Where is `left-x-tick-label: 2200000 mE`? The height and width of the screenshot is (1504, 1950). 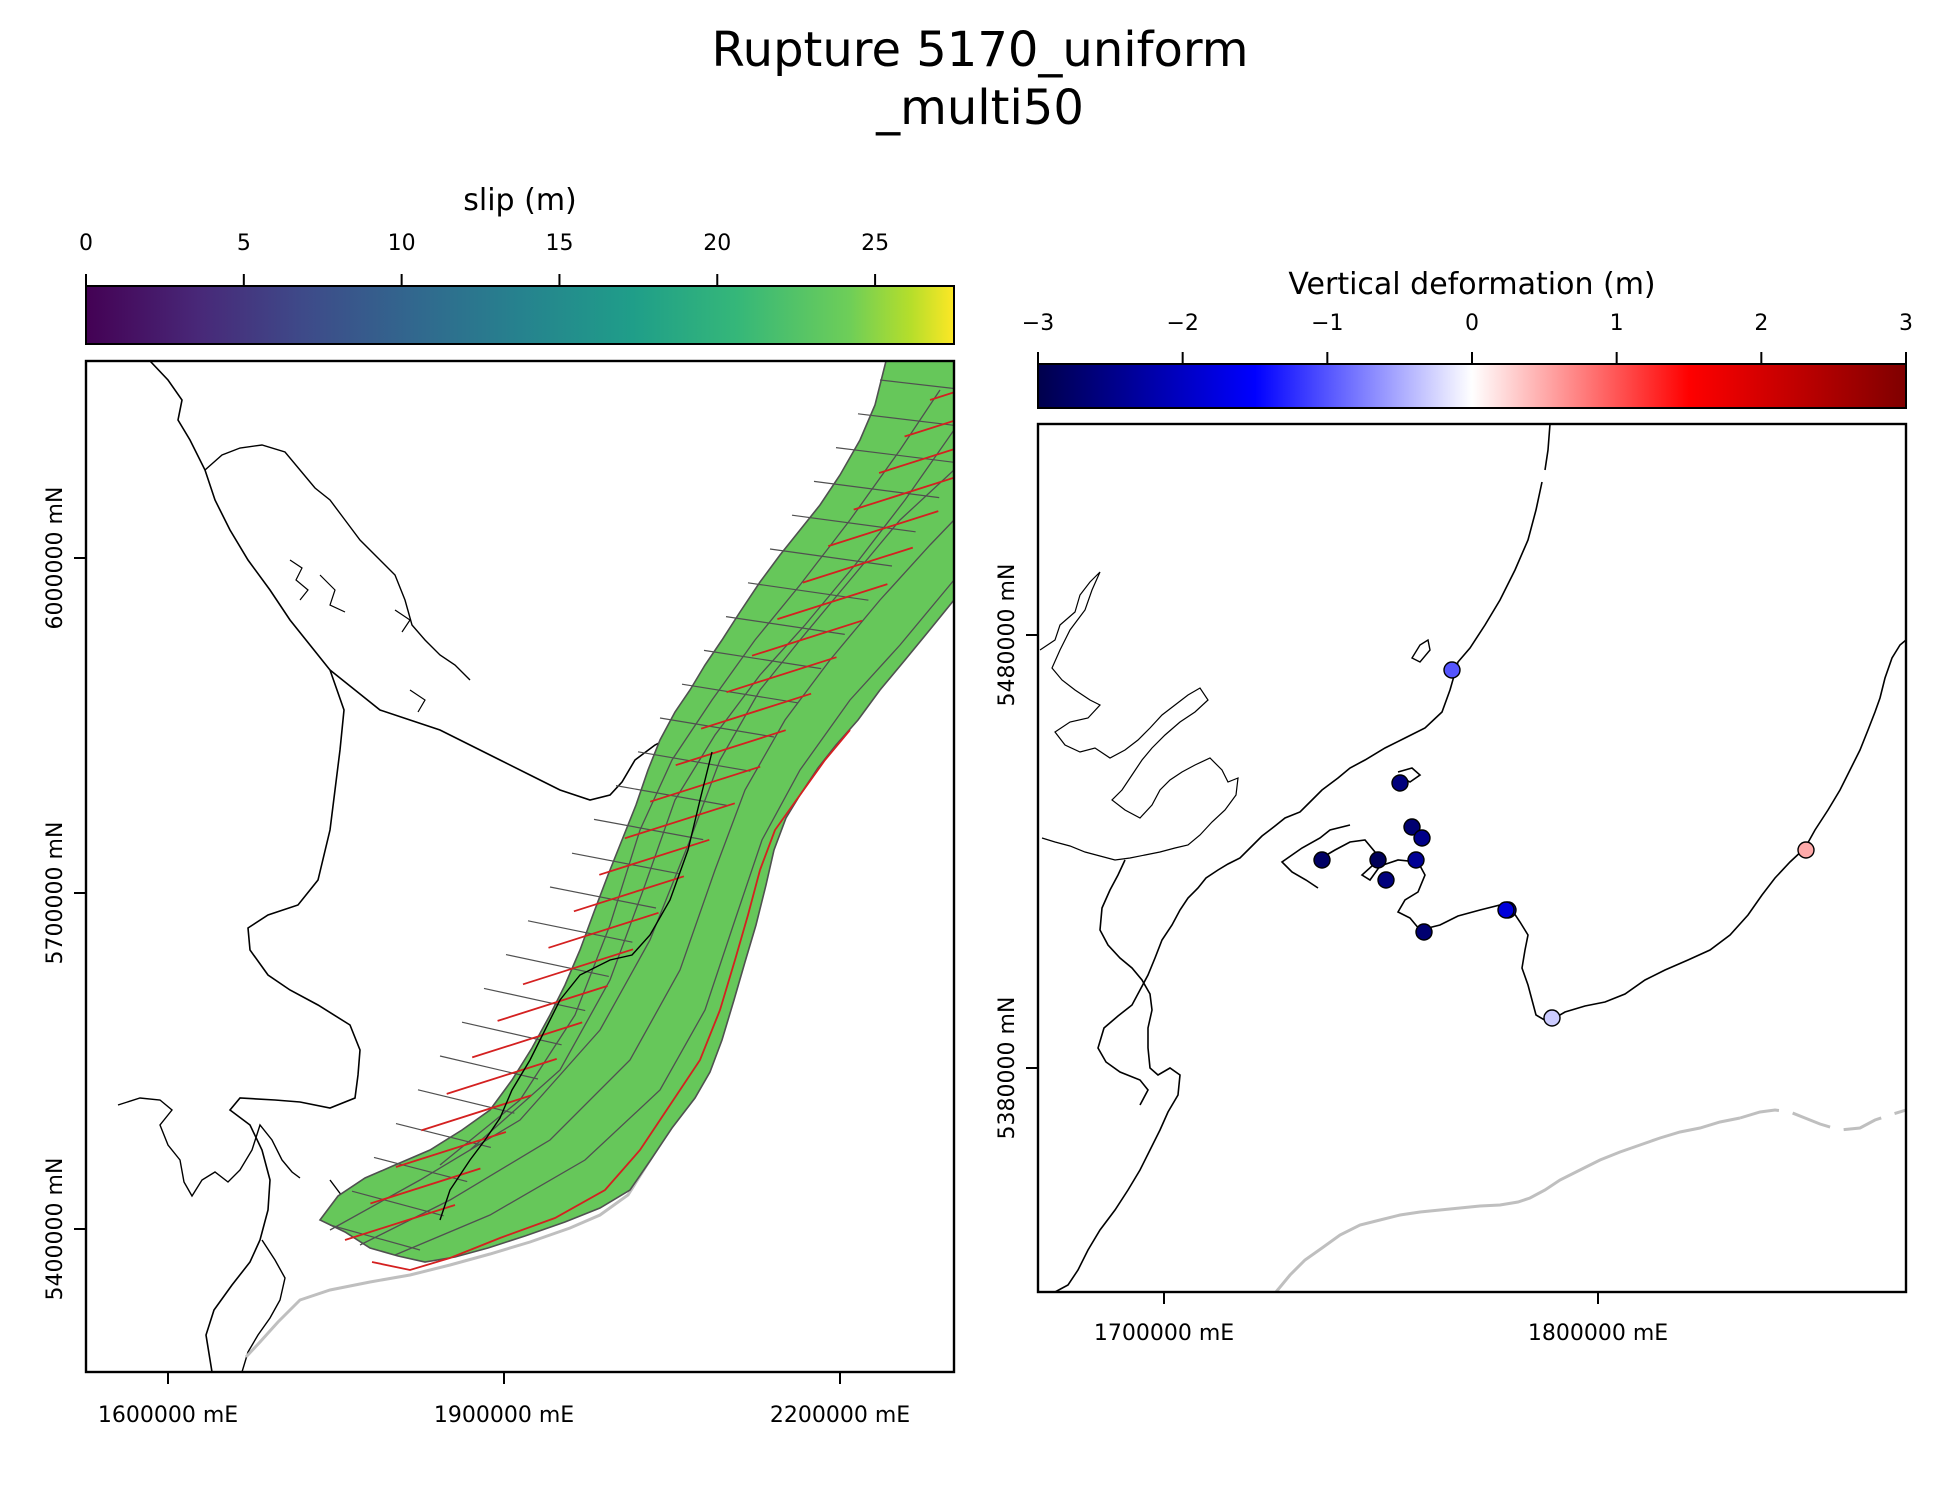
left-x-tick-label: 2200000 mE is located at coordinates (840, 1415).